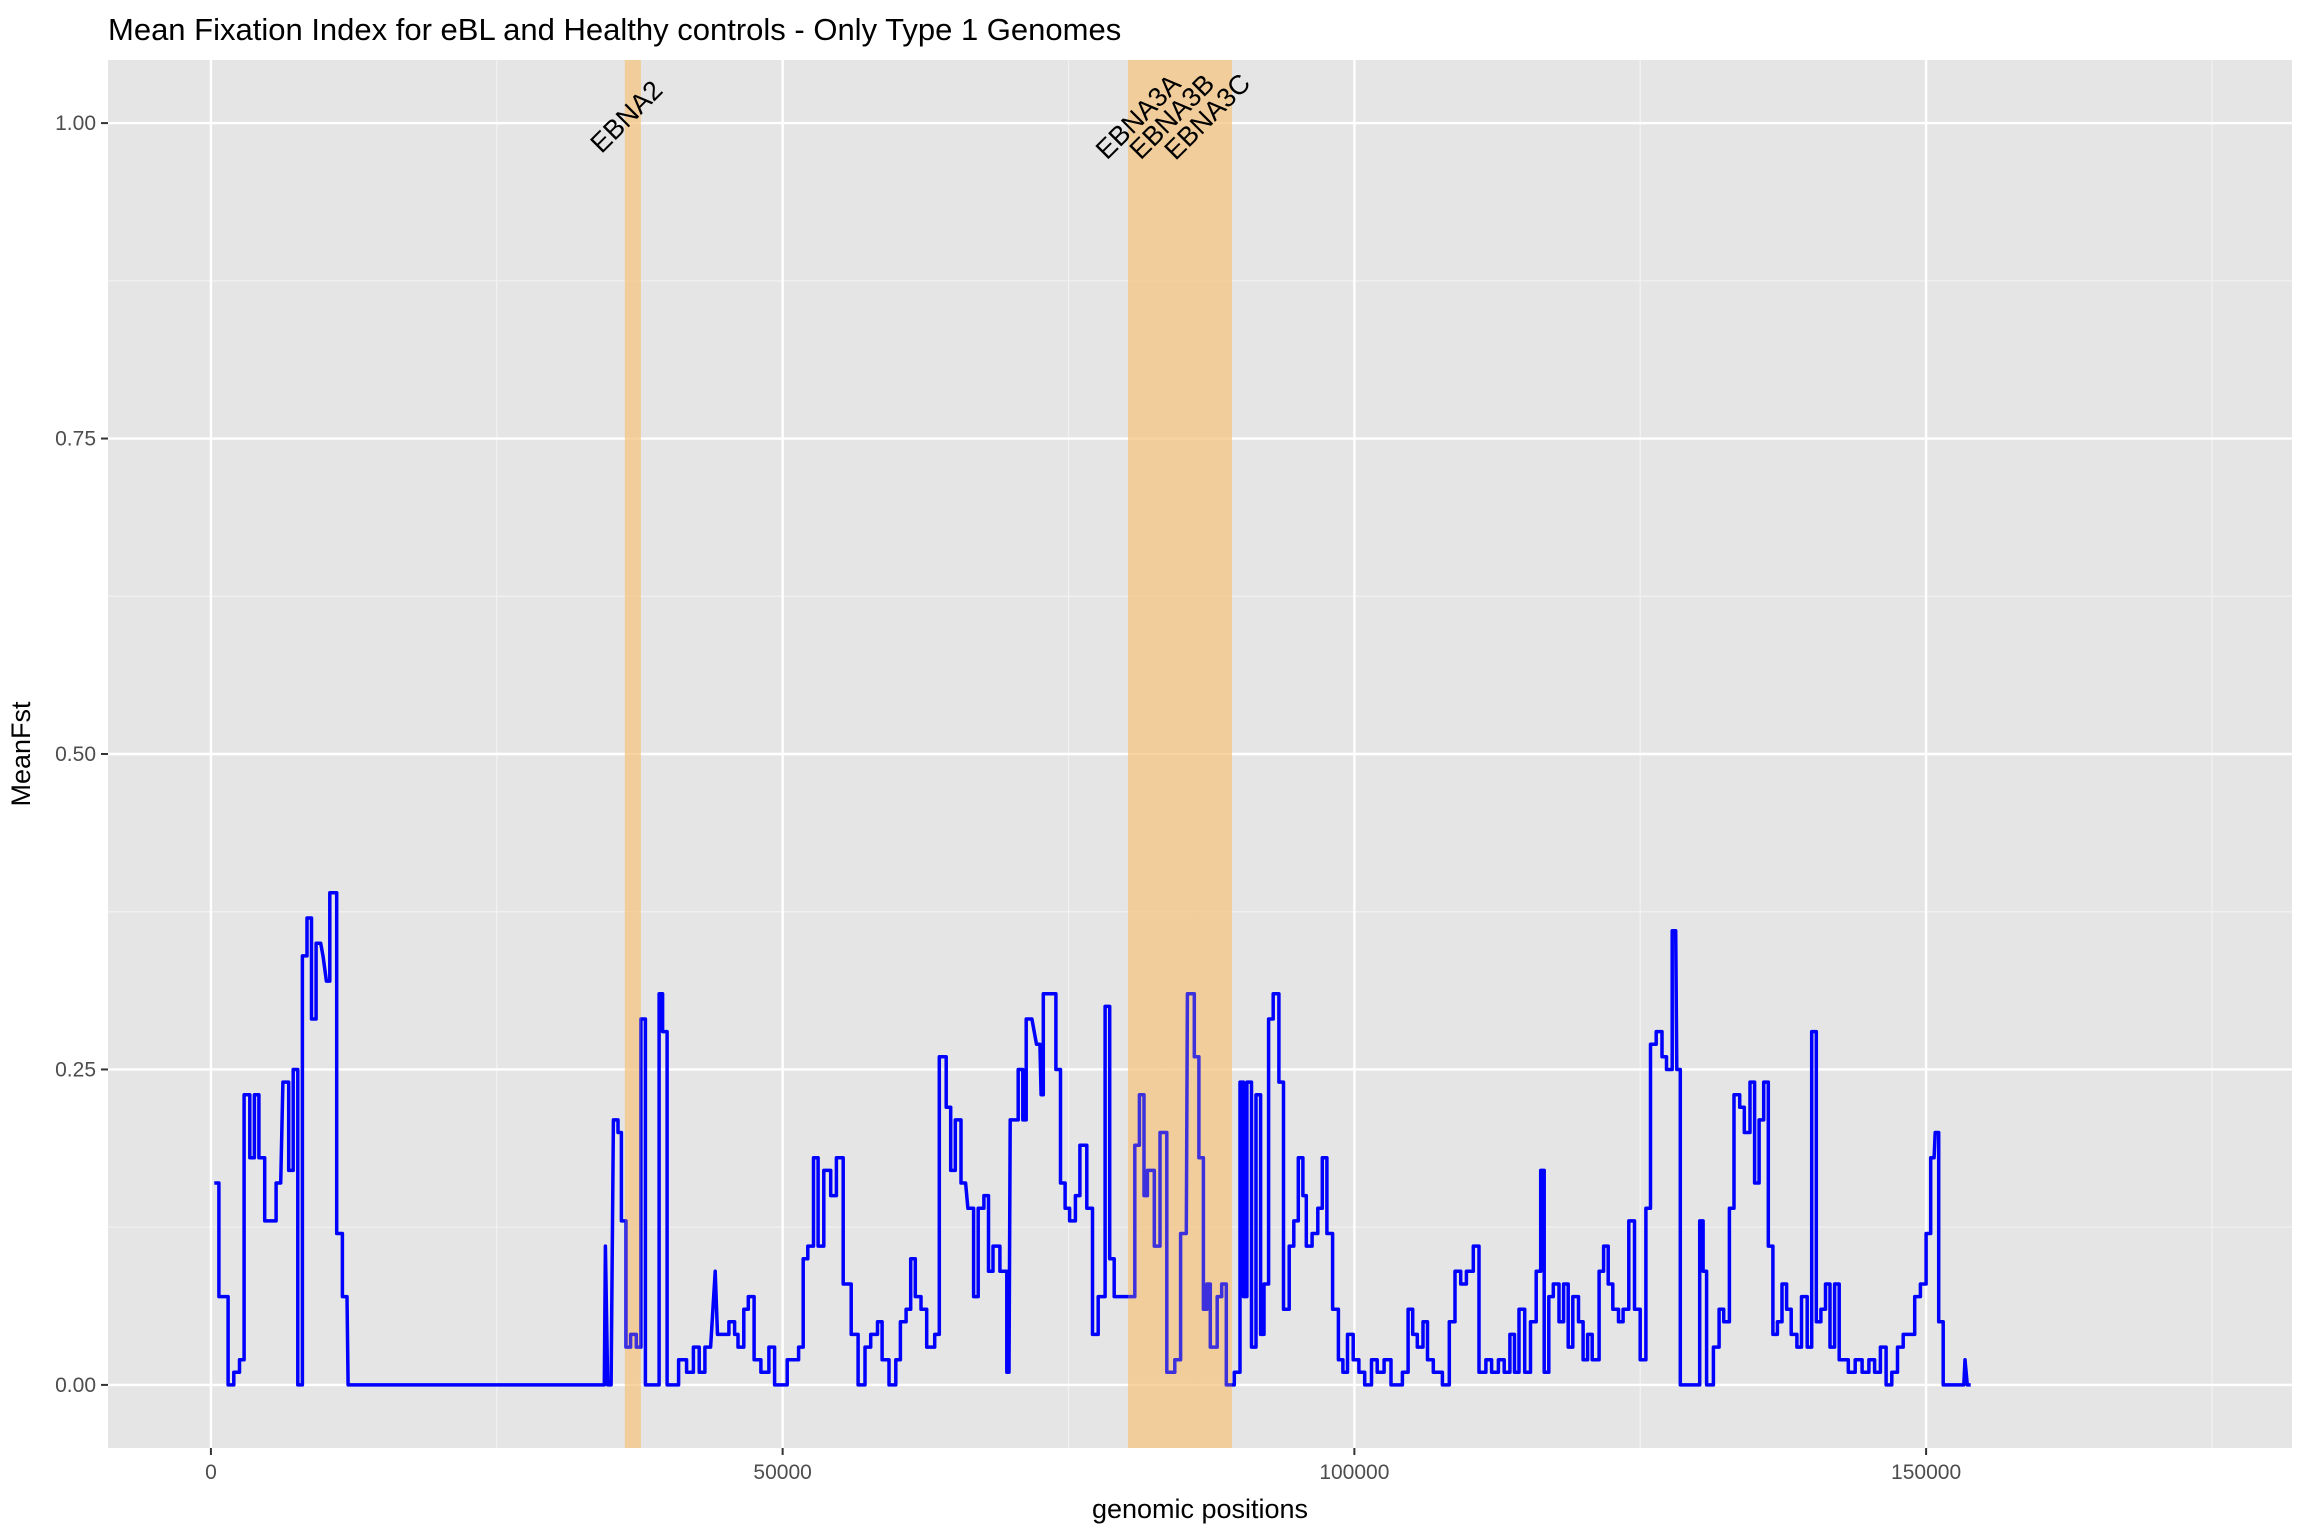 This screenshot has height=1536, width=2304. Describe the element at coordinates (21, 754) in the screenshot. I see `y-axis-title: MeanFst` at that location.